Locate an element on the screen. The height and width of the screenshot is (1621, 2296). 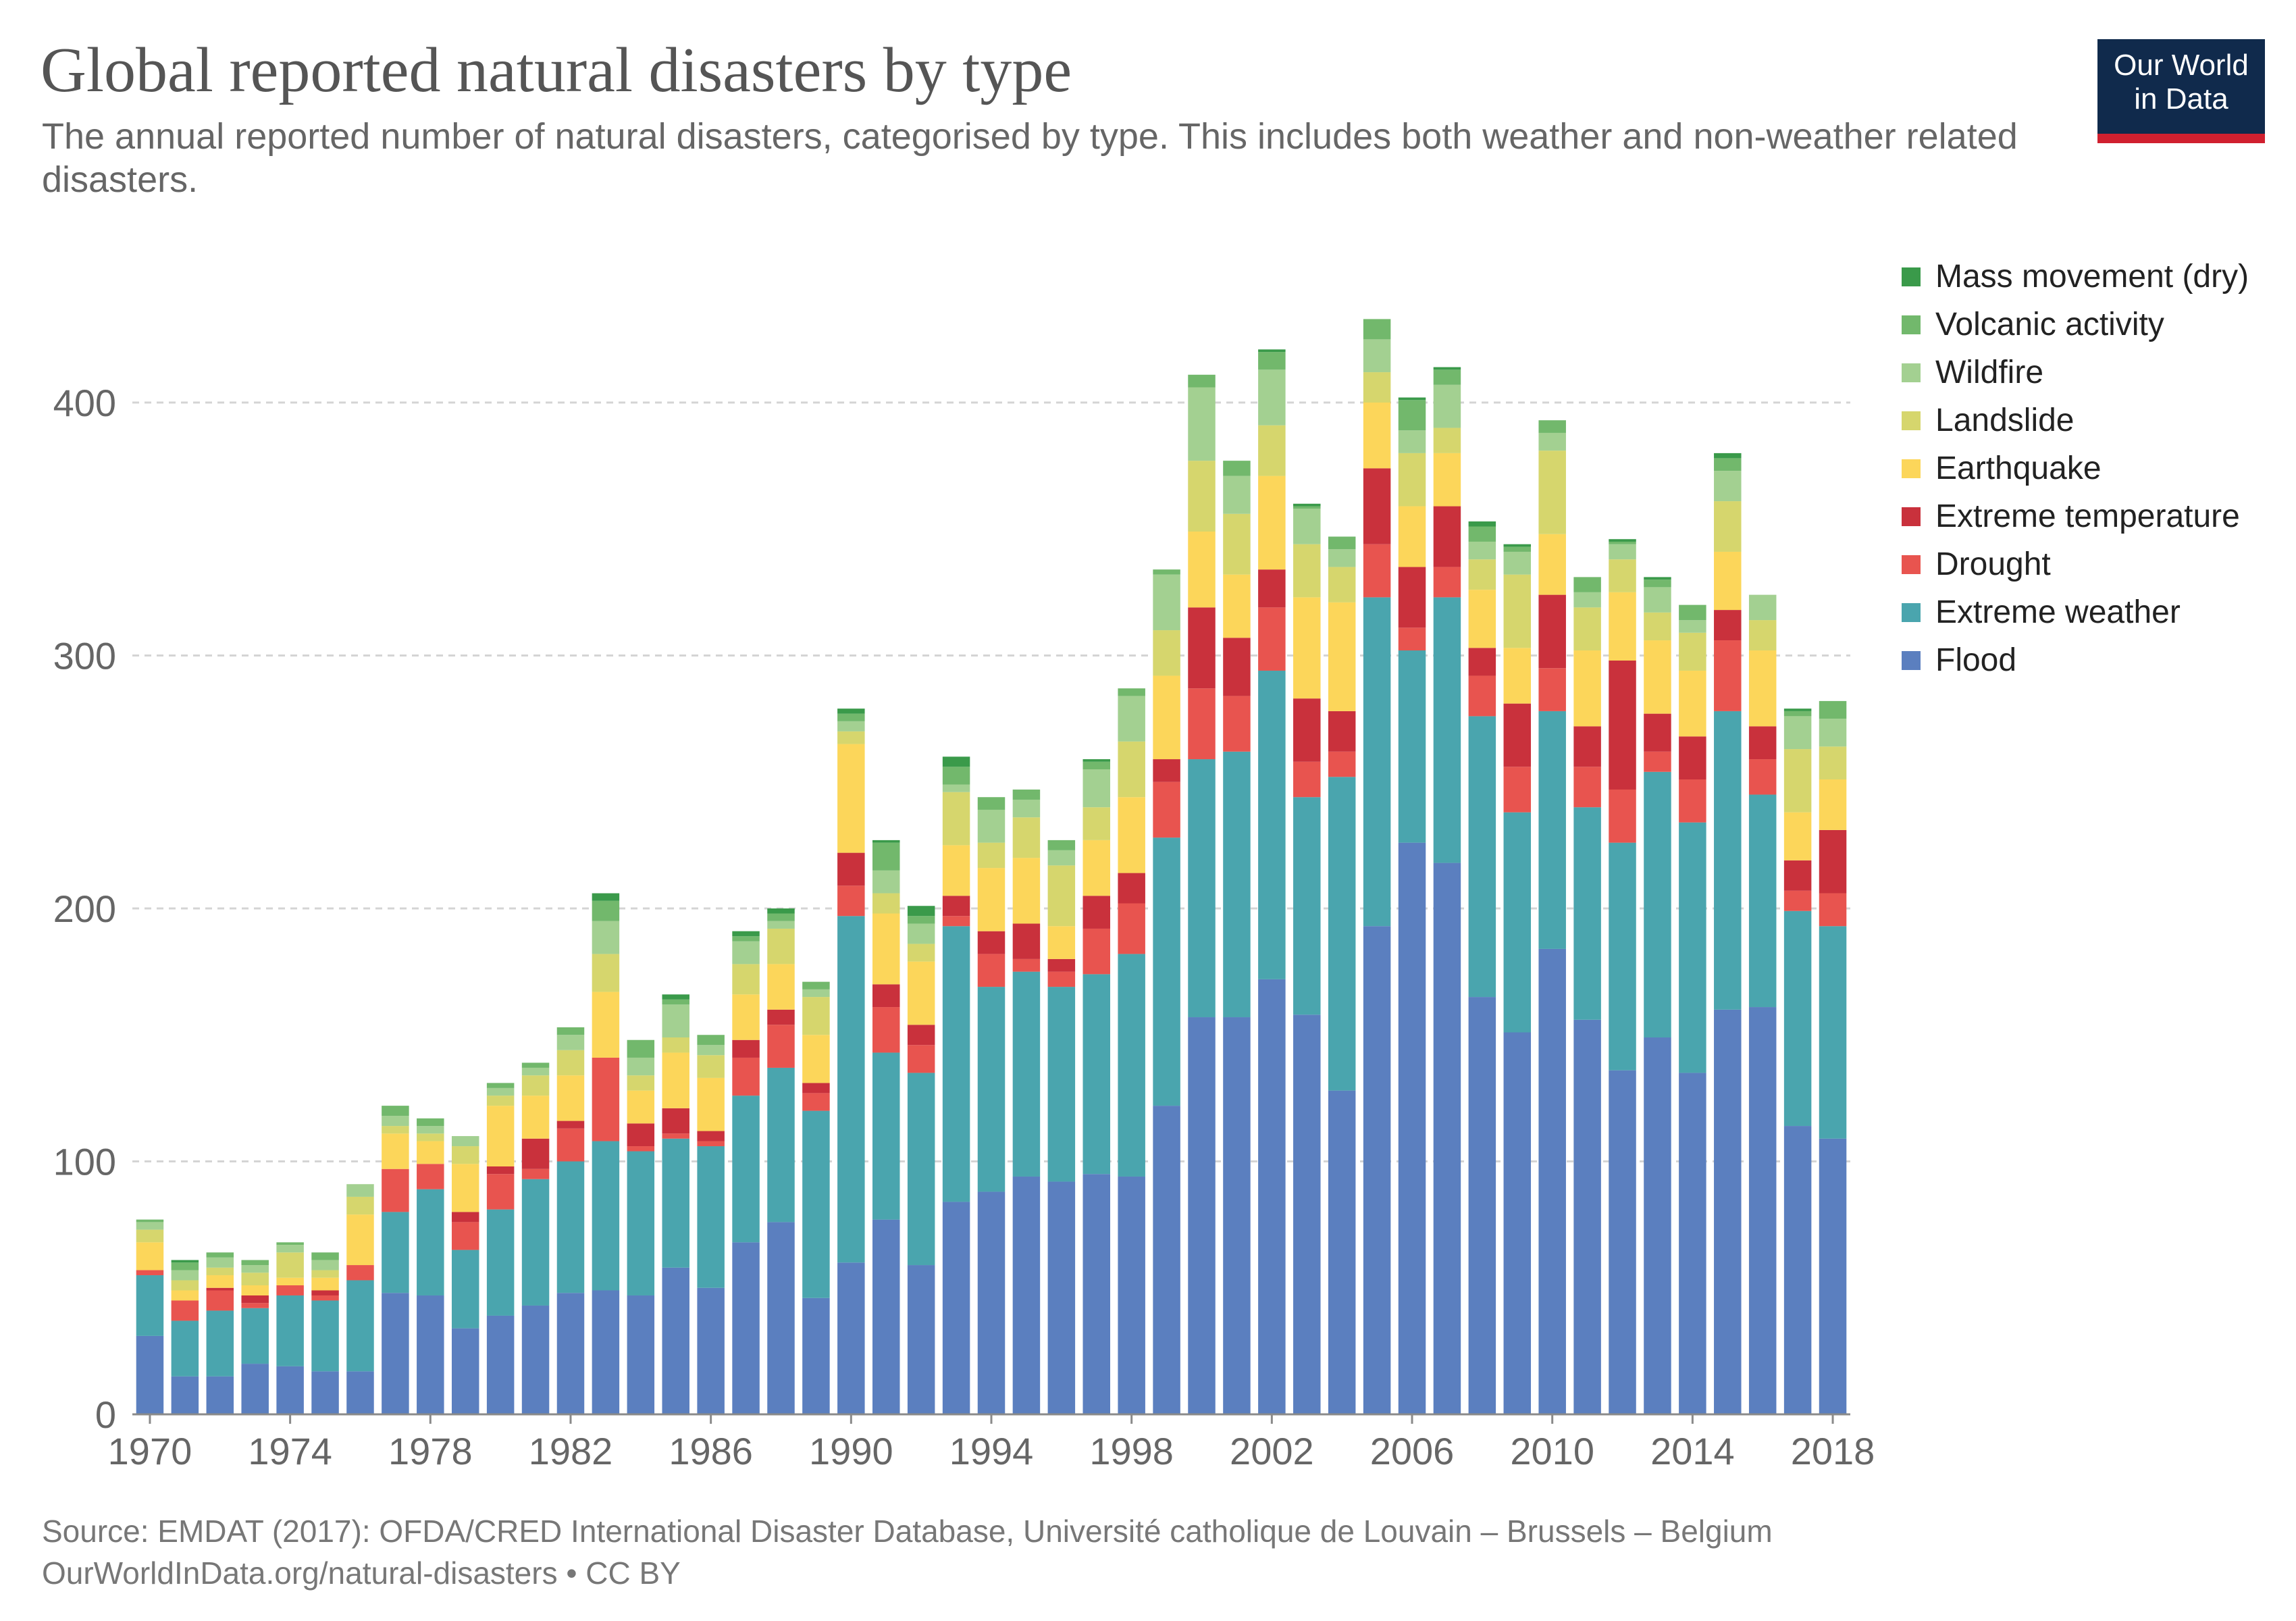
bar-stack-1987 is located at coordinates (746, 1172).